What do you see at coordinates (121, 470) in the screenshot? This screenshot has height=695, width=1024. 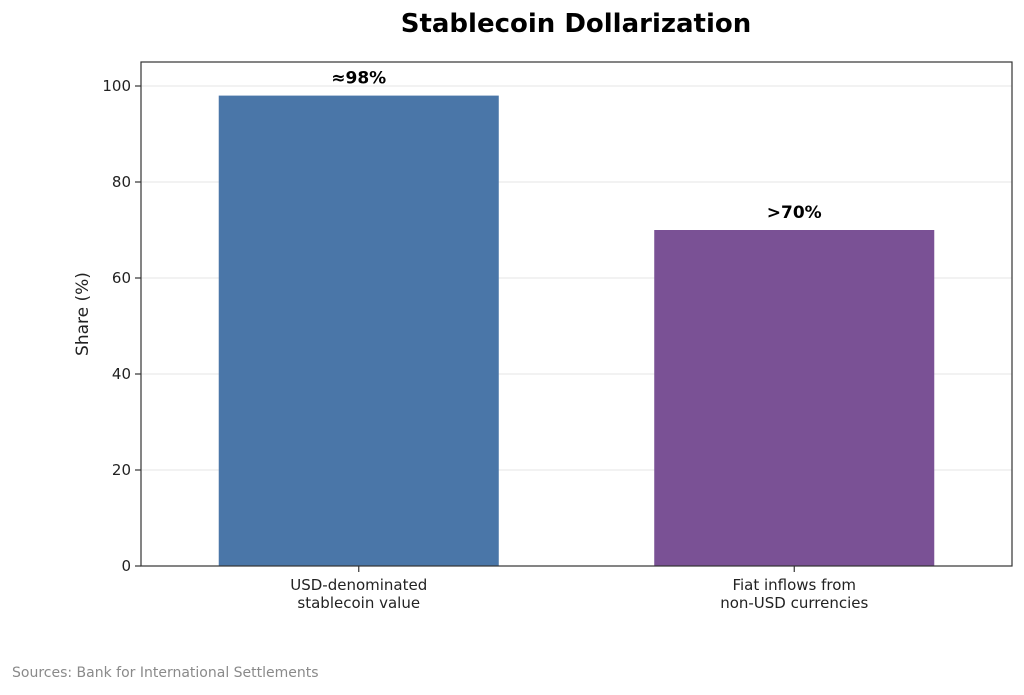 I see `y-tick-label: 20` at bounding box center [121, 470].